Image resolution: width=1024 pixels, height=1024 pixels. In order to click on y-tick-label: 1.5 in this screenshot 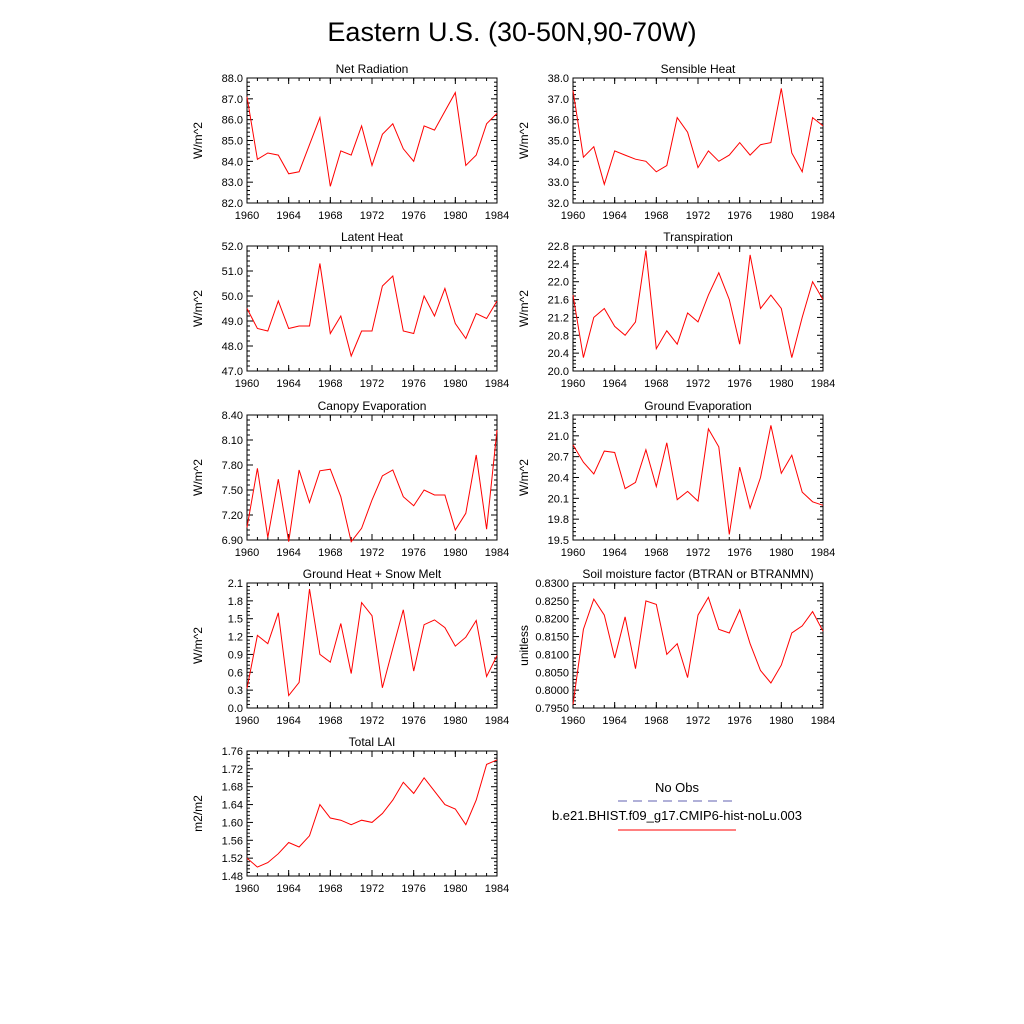, I will do `click(235, 620)`.